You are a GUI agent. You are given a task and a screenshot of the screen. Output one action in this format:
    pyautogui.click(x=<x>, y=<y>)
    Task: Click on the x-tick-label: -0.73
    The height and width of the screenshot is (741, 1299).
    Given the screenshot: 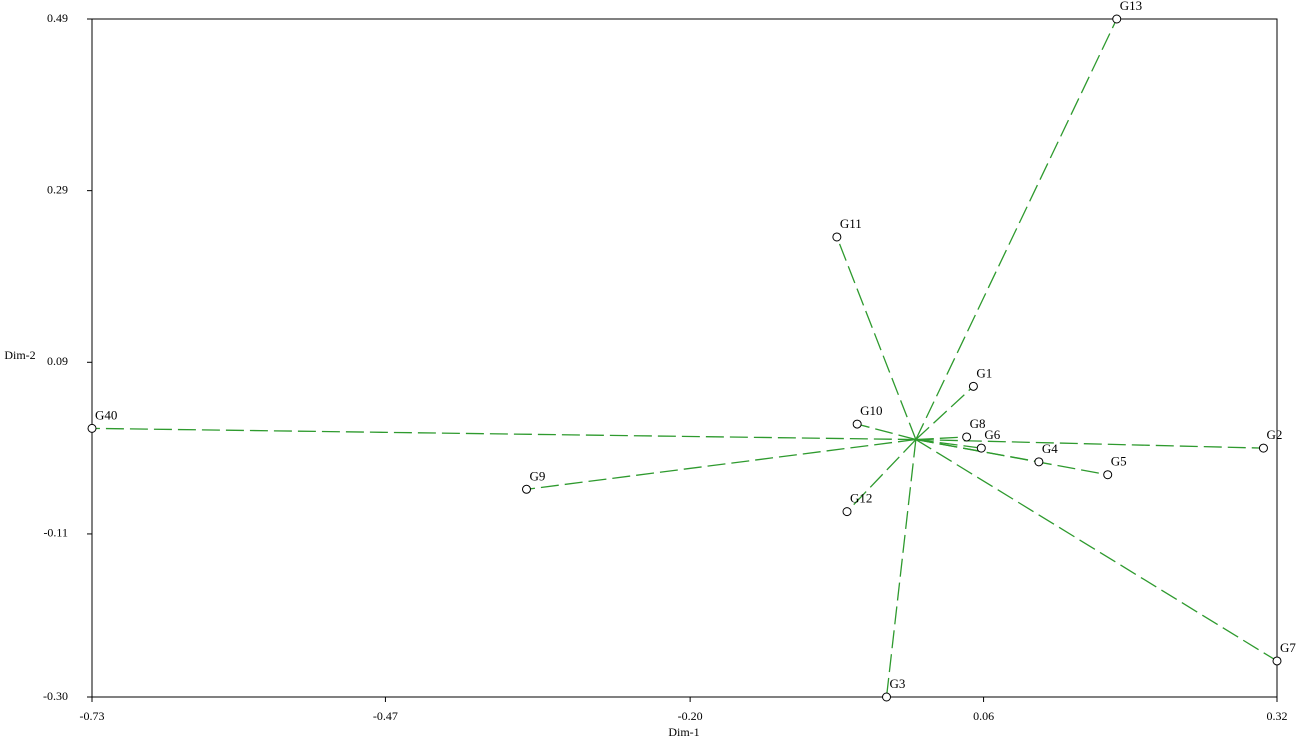 What is the action you would take?
    pyautogui.click(x=92, y=716)
    